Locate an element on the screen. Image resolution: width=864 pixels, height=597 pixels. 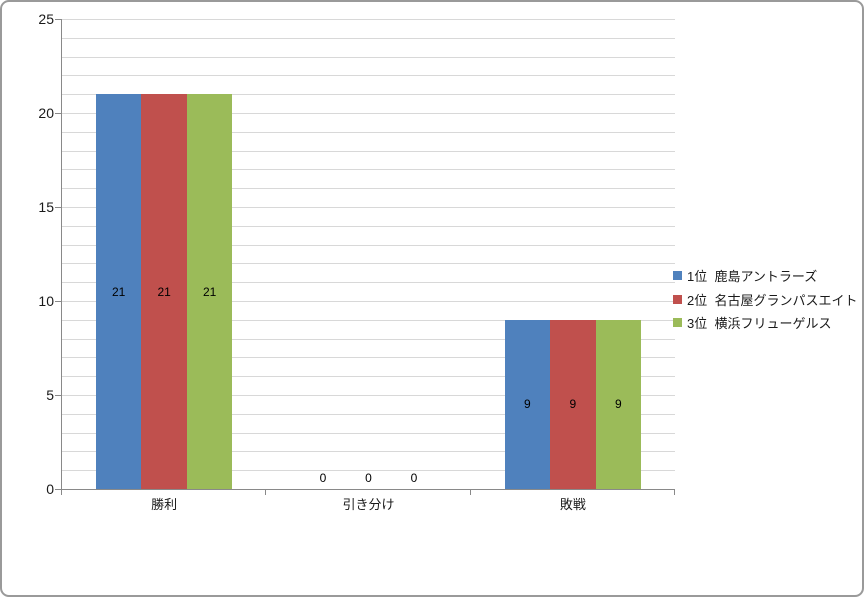
y-axis-tick-label: 15 is located at coordinates (46, 207).